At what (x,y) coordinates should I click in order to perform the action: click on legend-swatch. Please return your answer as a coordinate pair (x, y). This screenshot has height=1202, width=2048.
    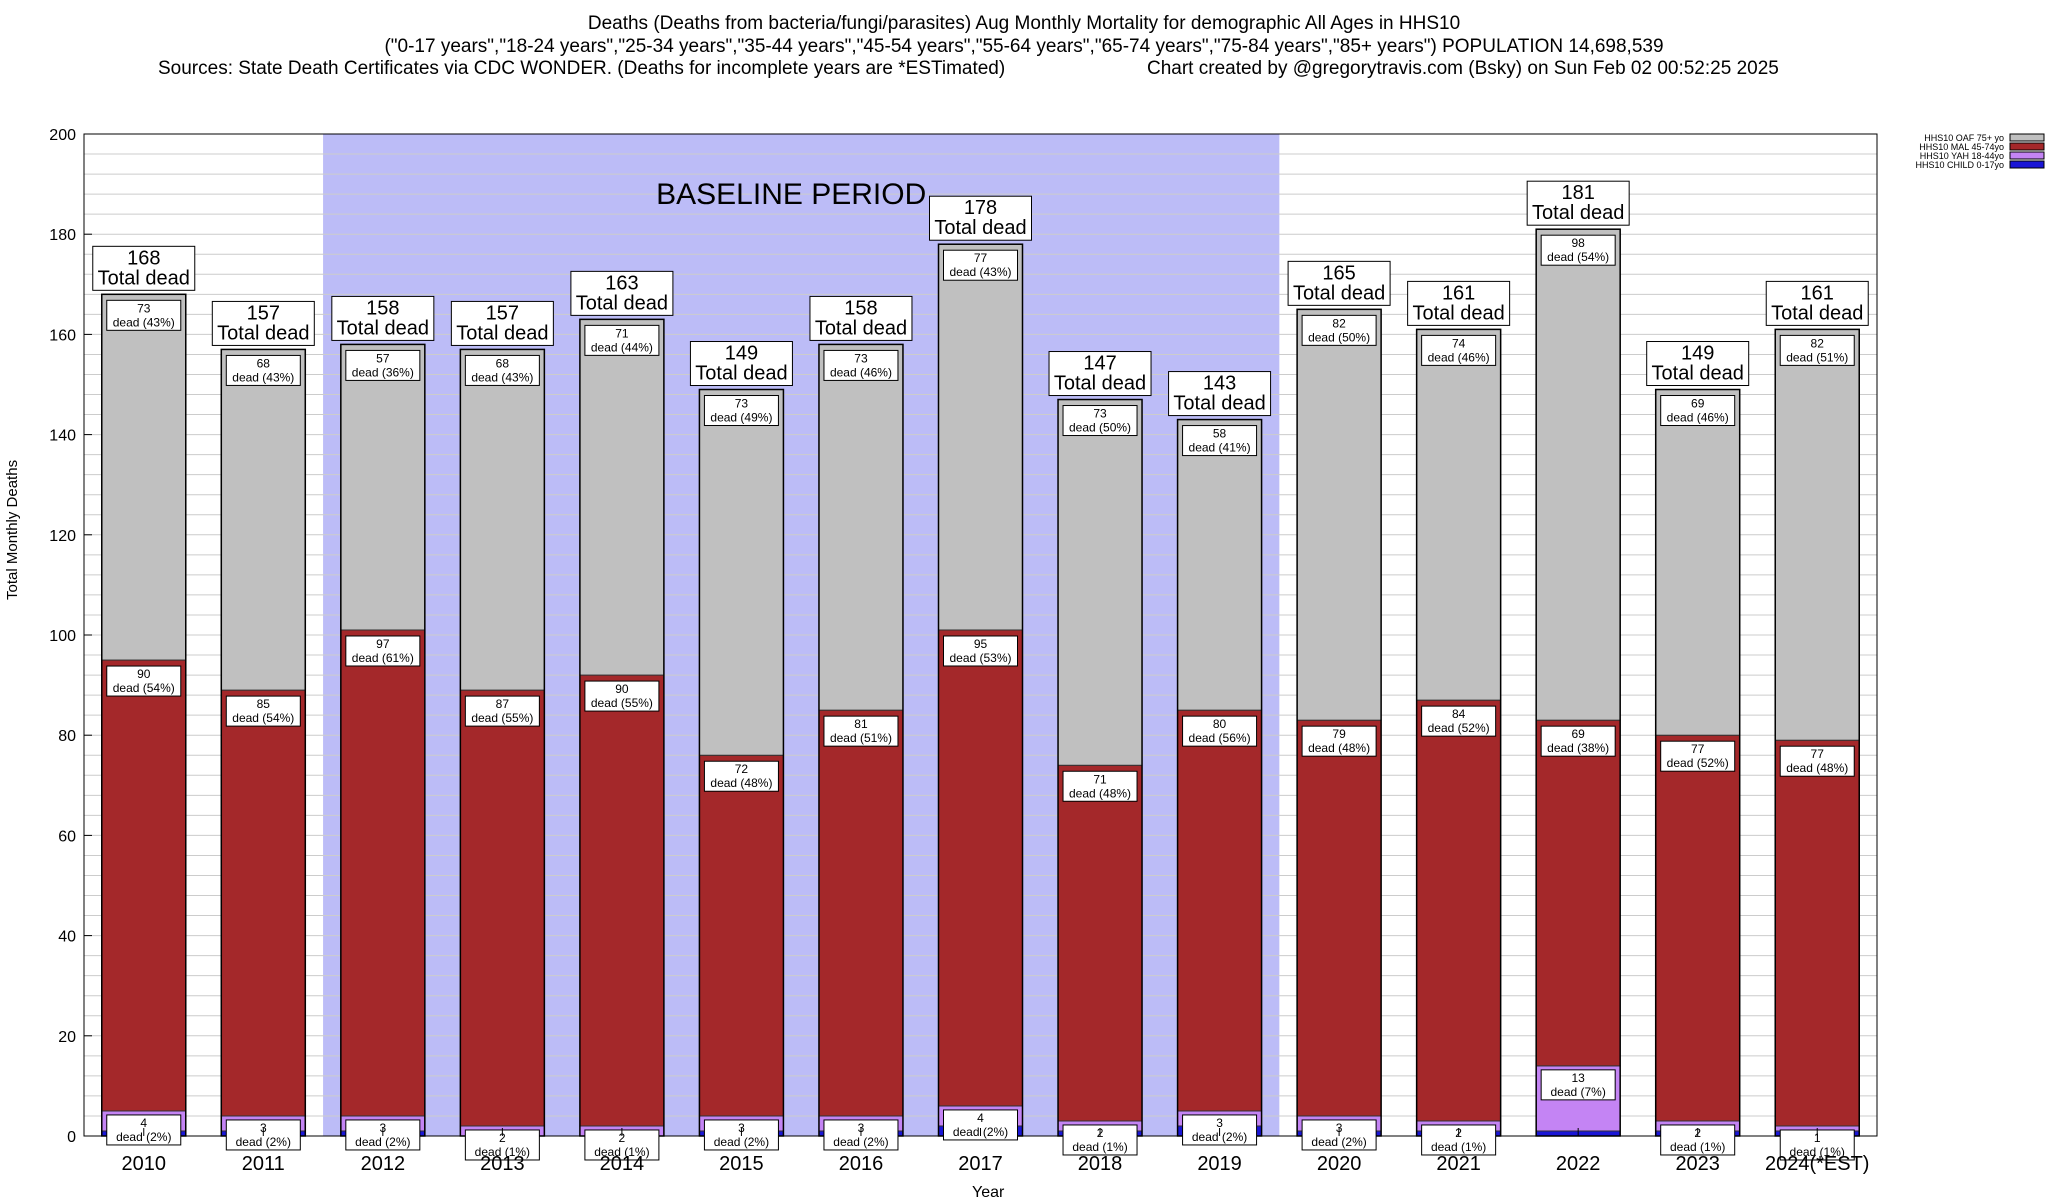
    Looking at the image, I should click on (2027, 137).